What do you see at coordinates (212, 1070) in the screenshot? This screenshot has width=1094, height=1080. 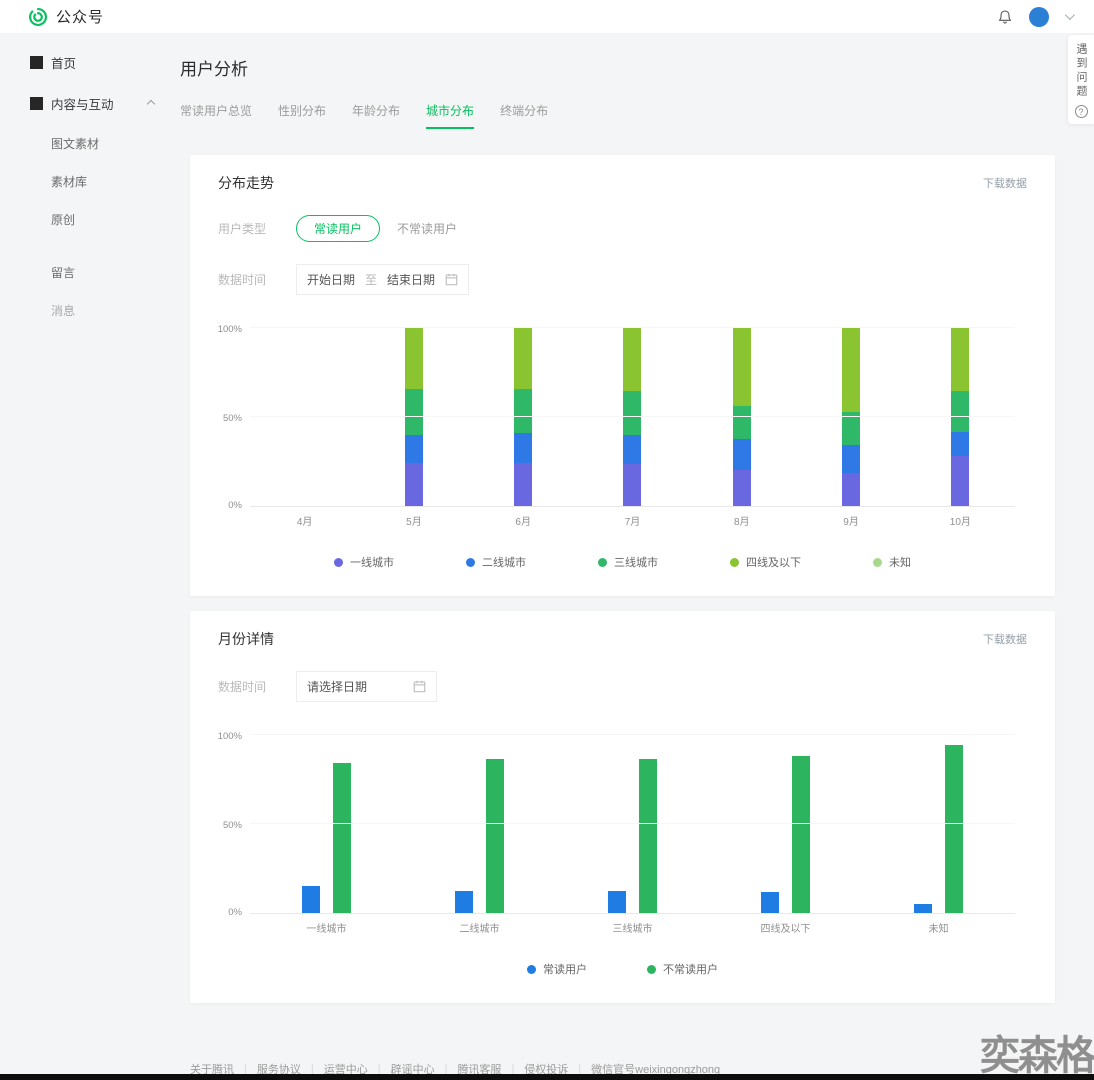 I see `footer-link-关于腾讯: 关于腾讯` at bounding box center [212, 1070].